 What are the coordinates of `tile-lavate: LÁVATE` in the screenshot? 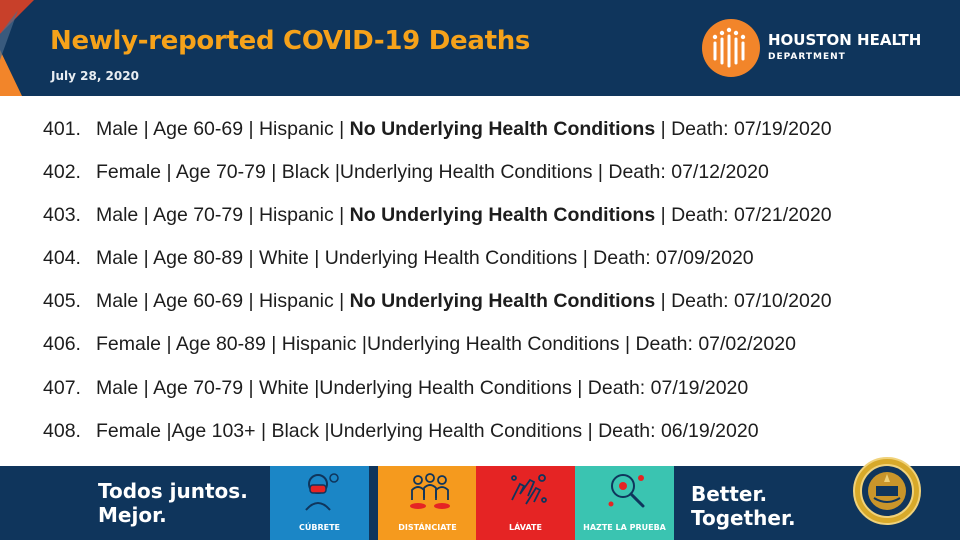 It's located at (525, 503).